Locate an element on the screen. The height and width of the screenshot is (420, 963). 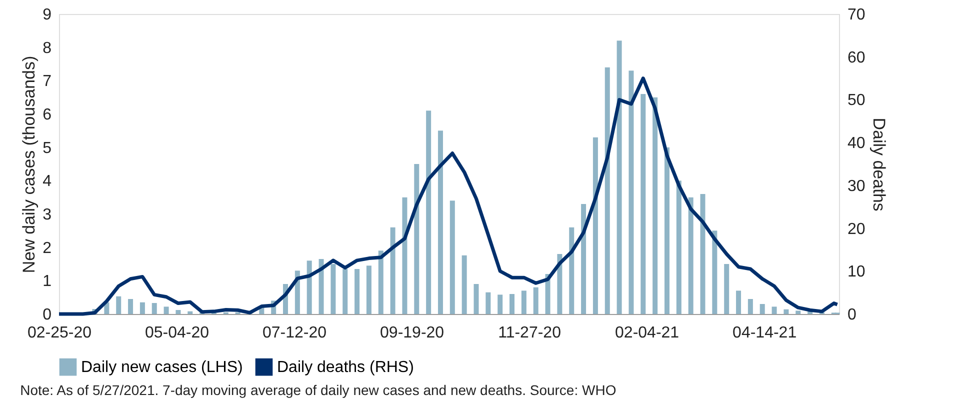
y2-axis-title: Daily deaths is located at coordinates (878, 165).